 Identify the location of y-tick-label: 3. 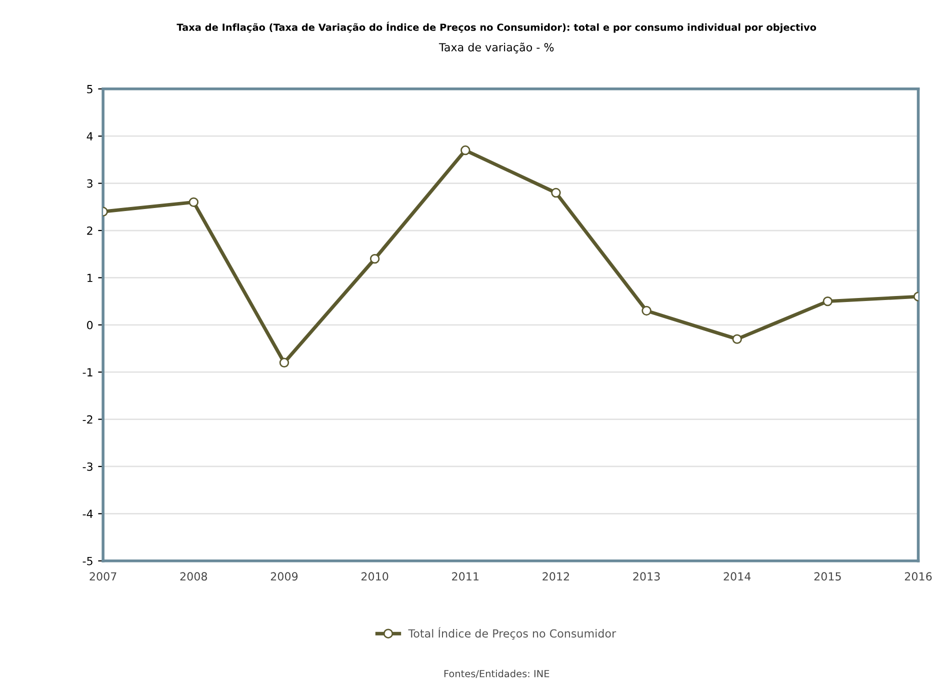
(89, 183).